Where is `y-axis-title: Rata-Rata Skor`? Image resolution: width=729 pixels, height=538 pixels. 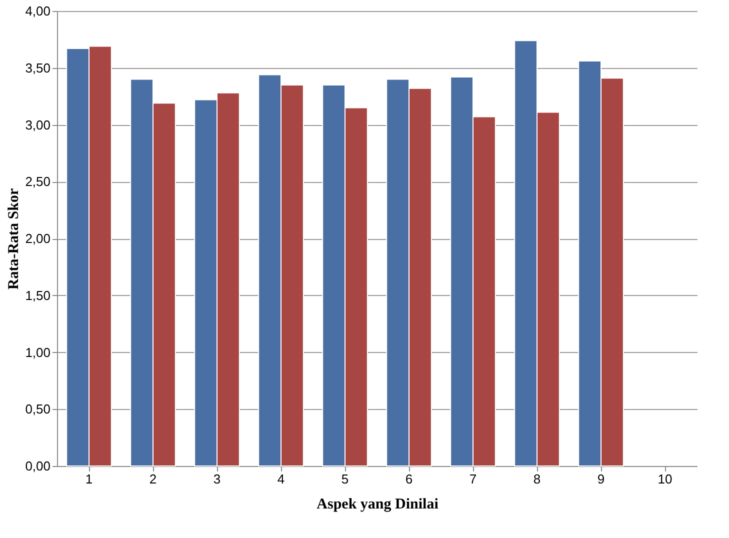
y-axis-title: Rata-Rata Skor is located at coordinates (14, 239).